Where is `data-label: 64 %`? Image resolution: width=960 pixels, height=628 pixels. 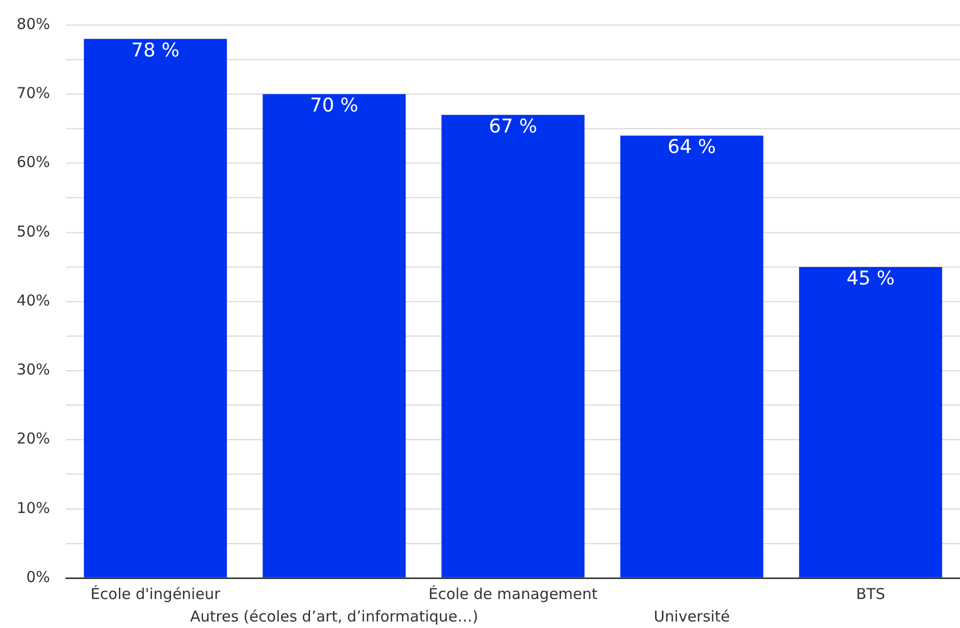 data-label: 64 % is located at coordinates (692, 147).